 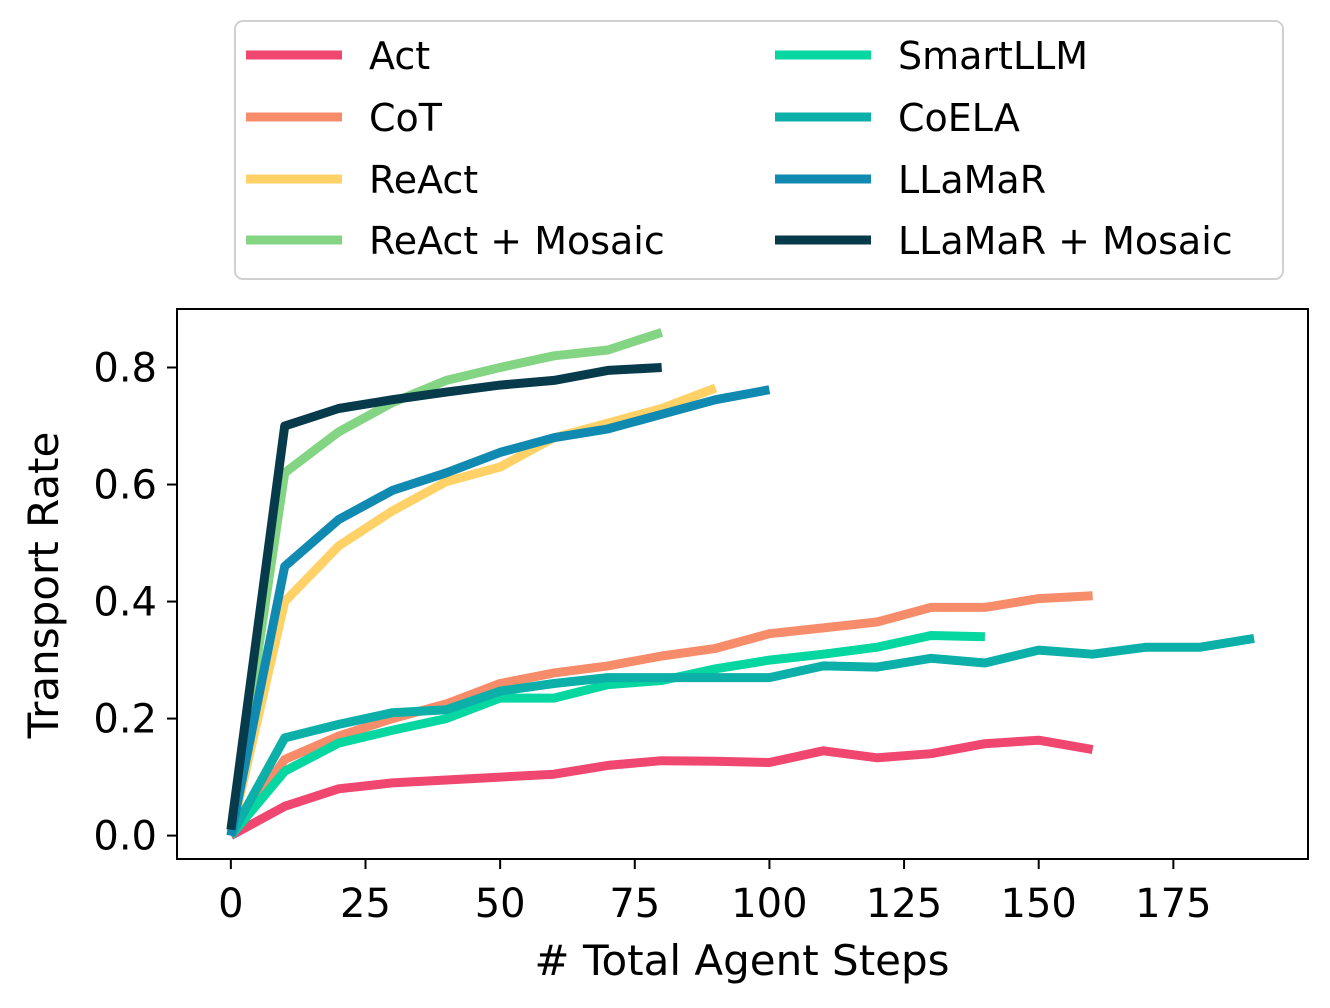 I want to click on y-tick-label: 0.6, so click(x=125, y=486).